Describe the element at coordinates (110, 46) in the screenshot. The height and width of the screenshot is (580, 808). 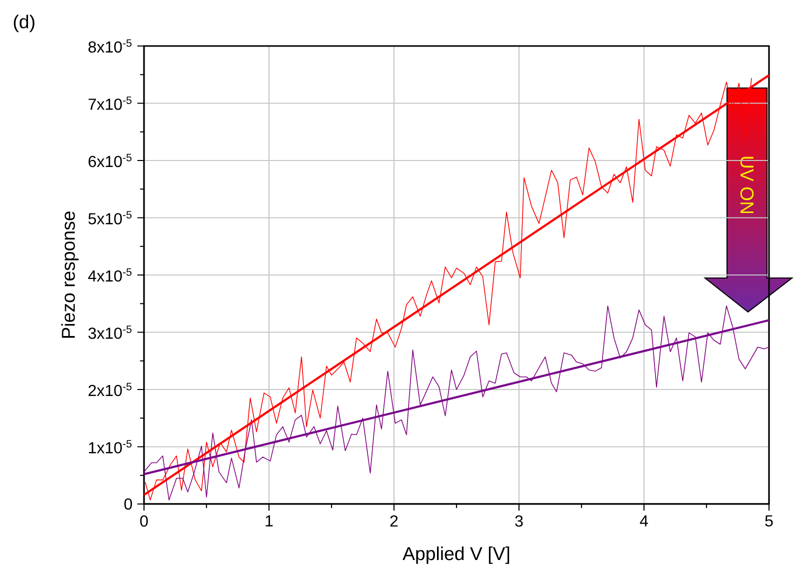
I see `y-tick-label: 8x10$^{-5}$` at that location.